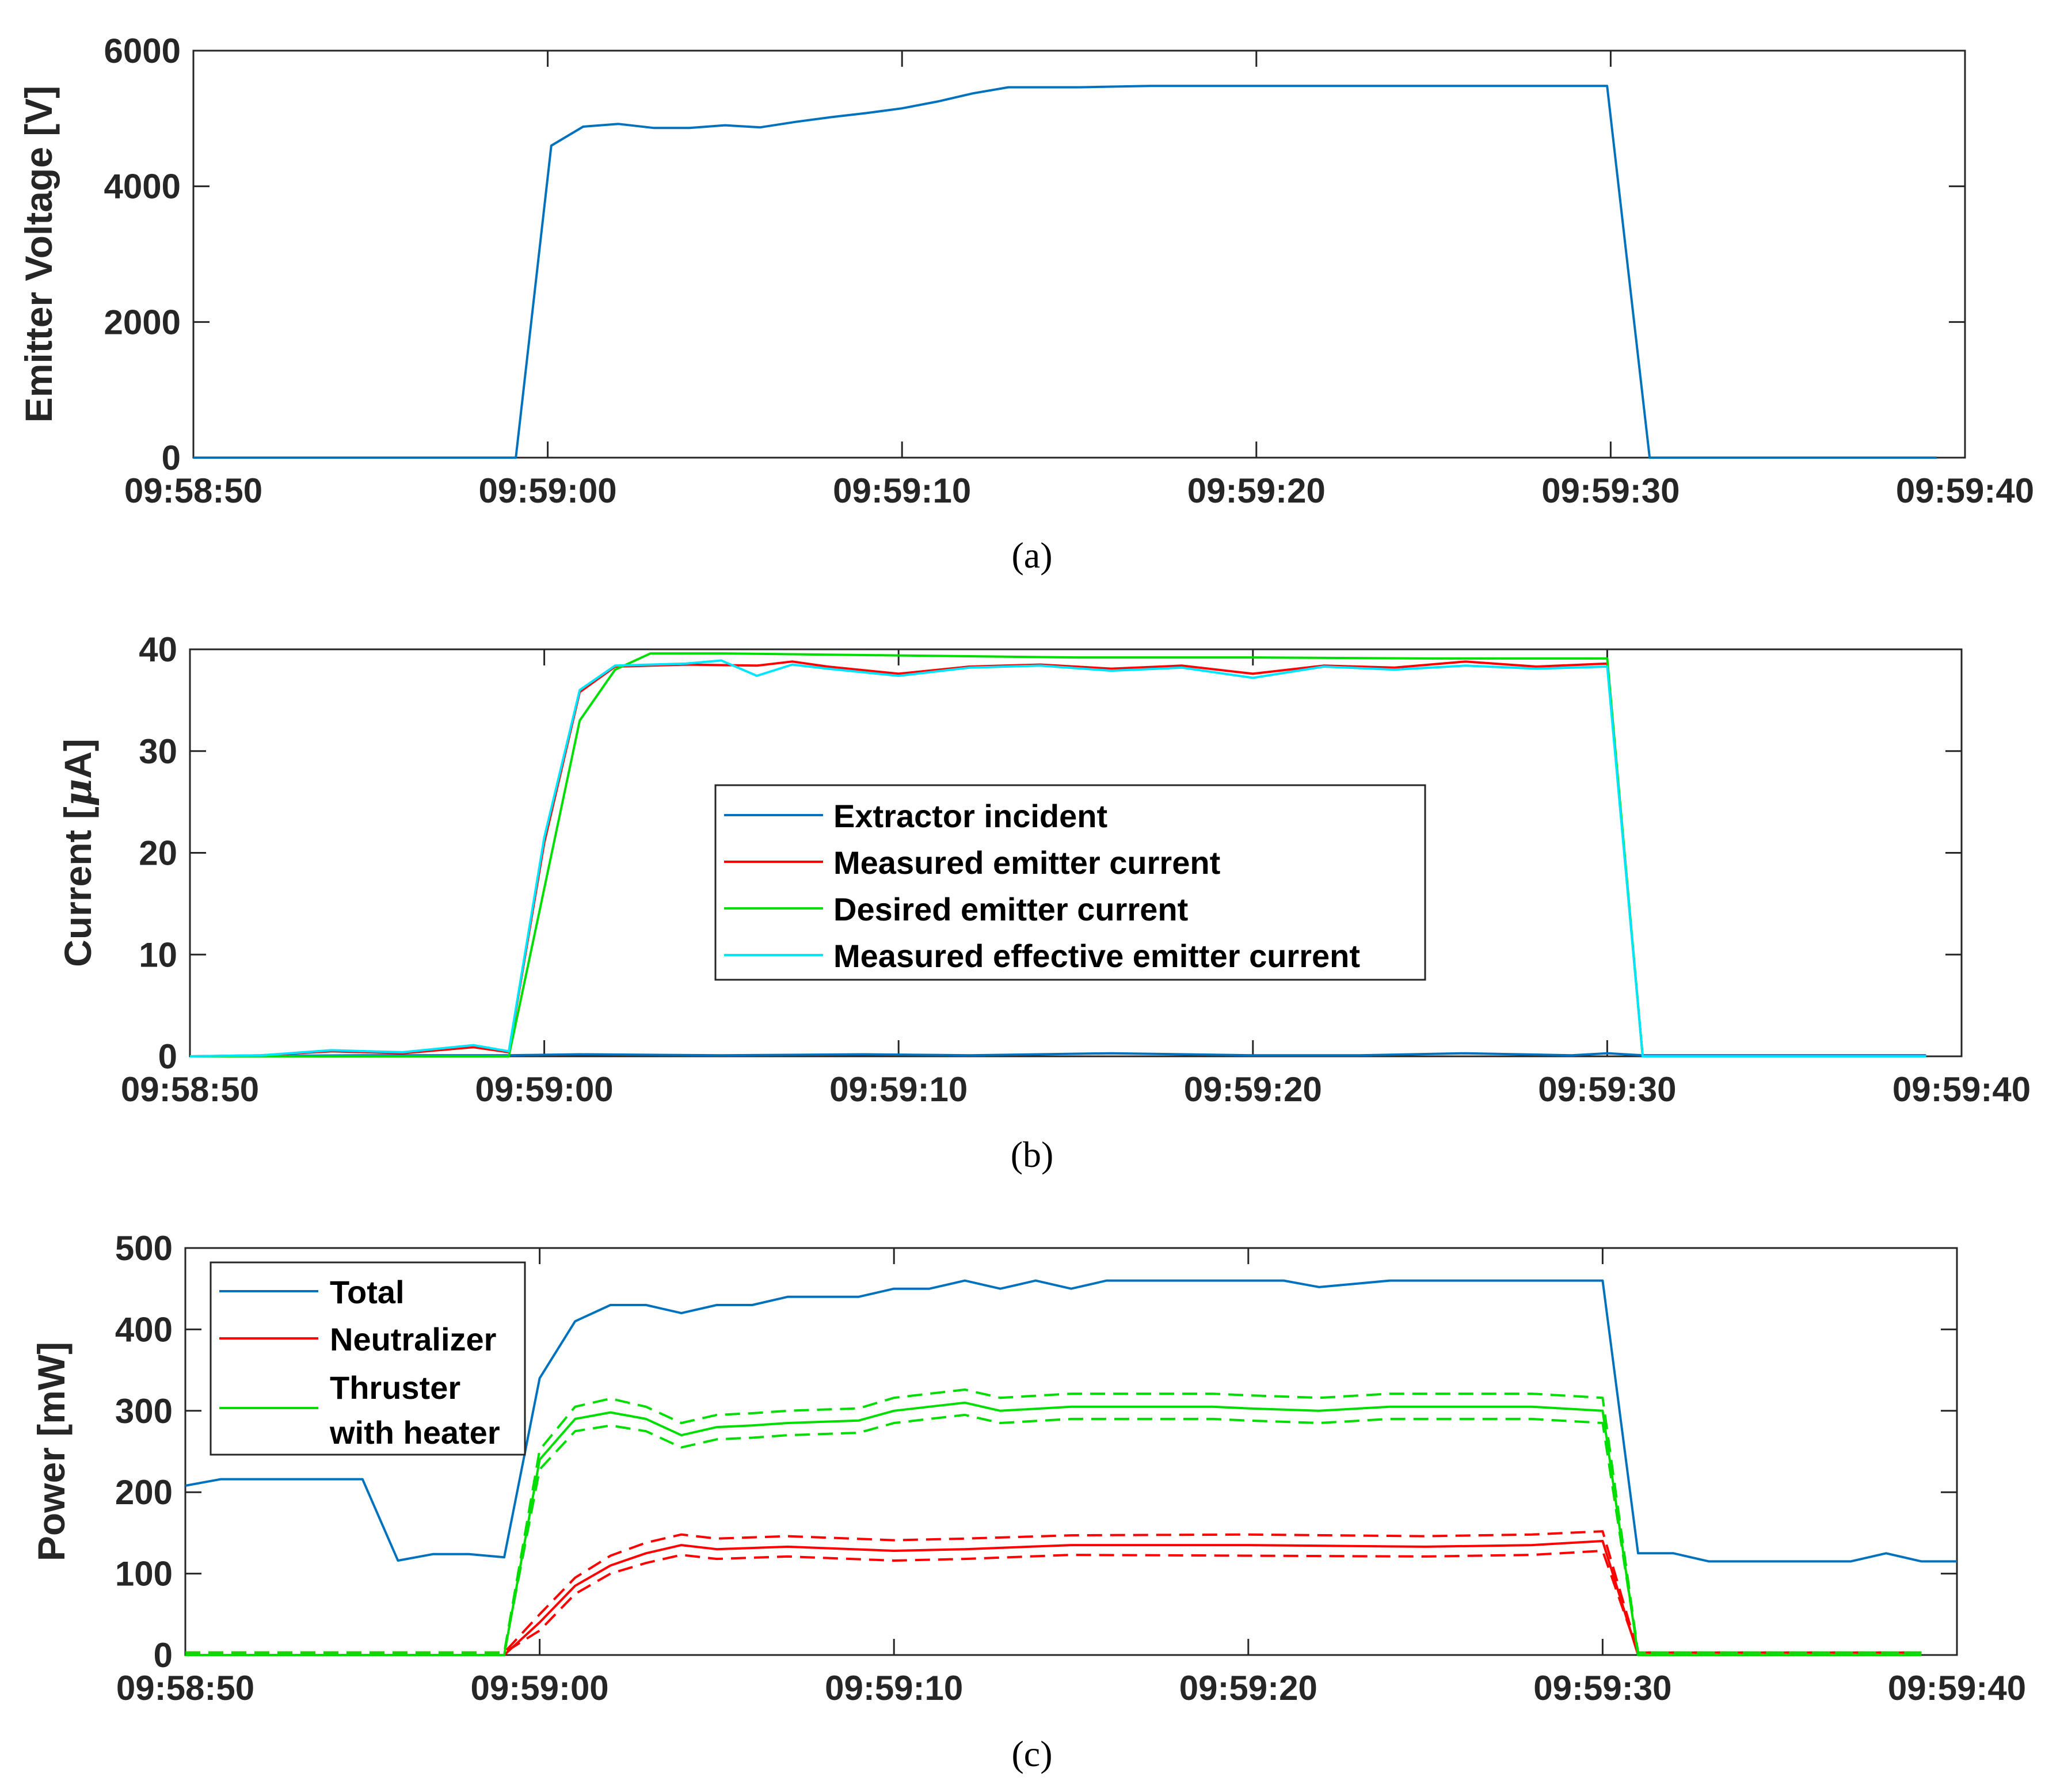 This screenshot has width=2064, height=1792. I want to click on y-axis-label-mu: μ, so click(77, 792).